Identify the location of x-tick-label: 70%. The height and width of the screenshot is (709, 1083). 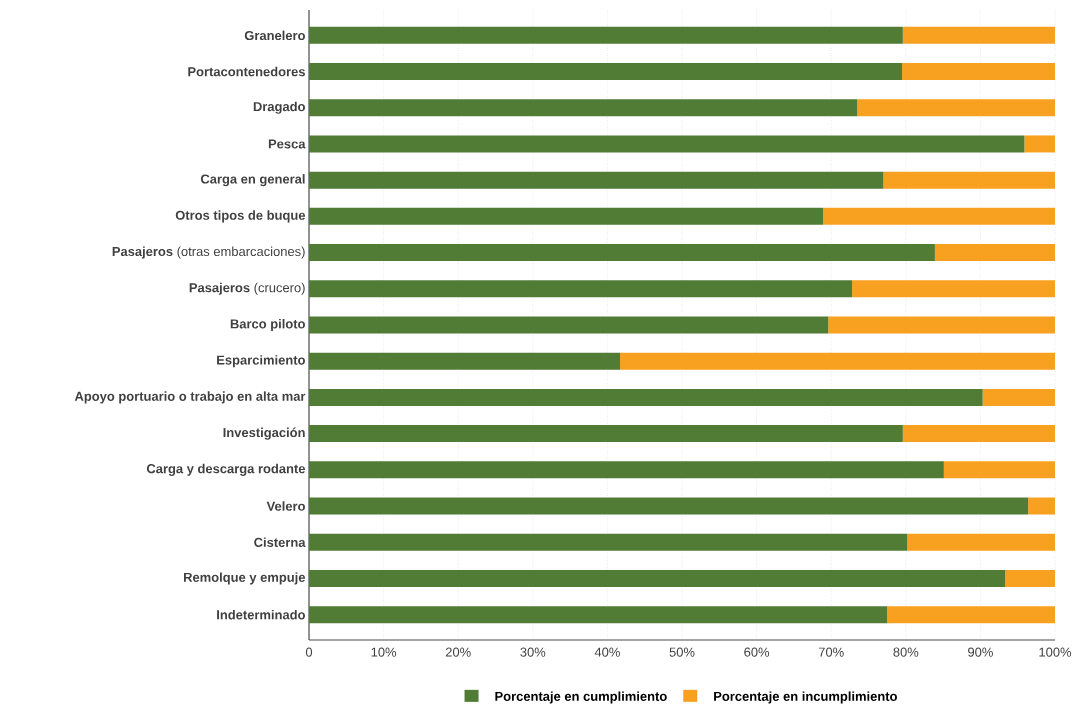
(831, 652).